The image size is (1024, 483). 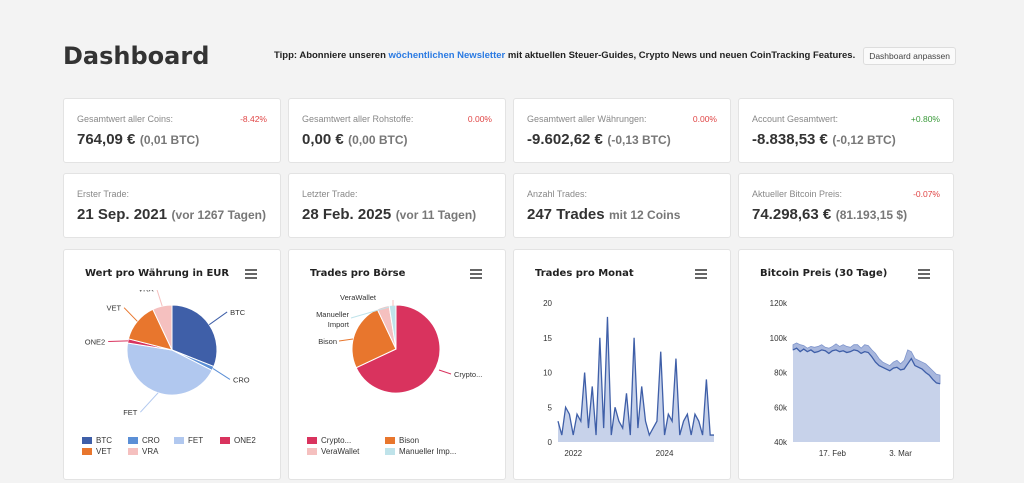 I want to click on legend-label: FET, so click(x=196, y=440).